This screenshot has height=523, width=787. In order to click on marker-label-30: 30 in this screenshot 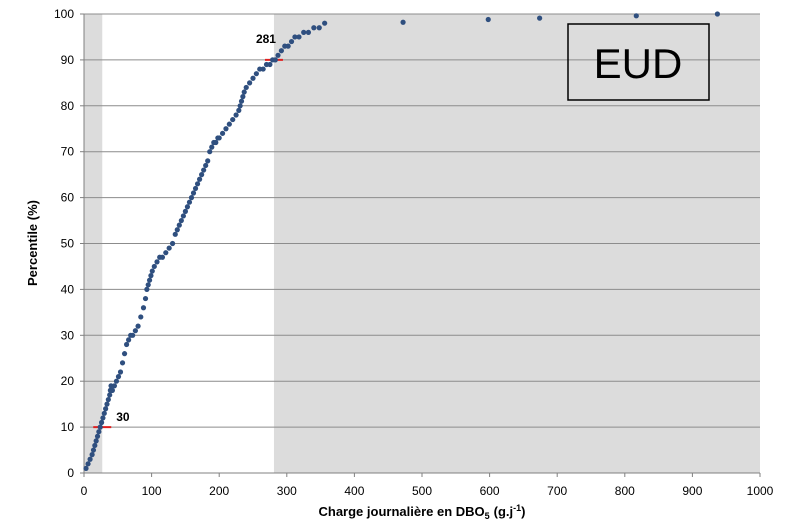, I will do `click(123, 417)`.